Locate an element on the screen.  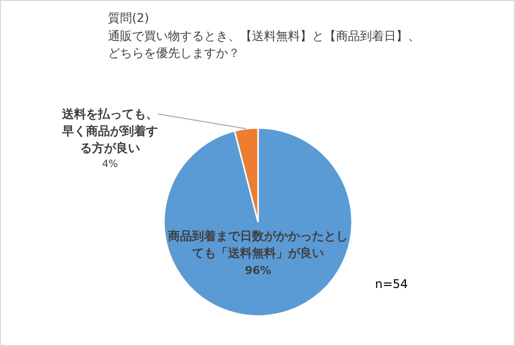
annotation: n=54 is located at coordinates (391, 284).